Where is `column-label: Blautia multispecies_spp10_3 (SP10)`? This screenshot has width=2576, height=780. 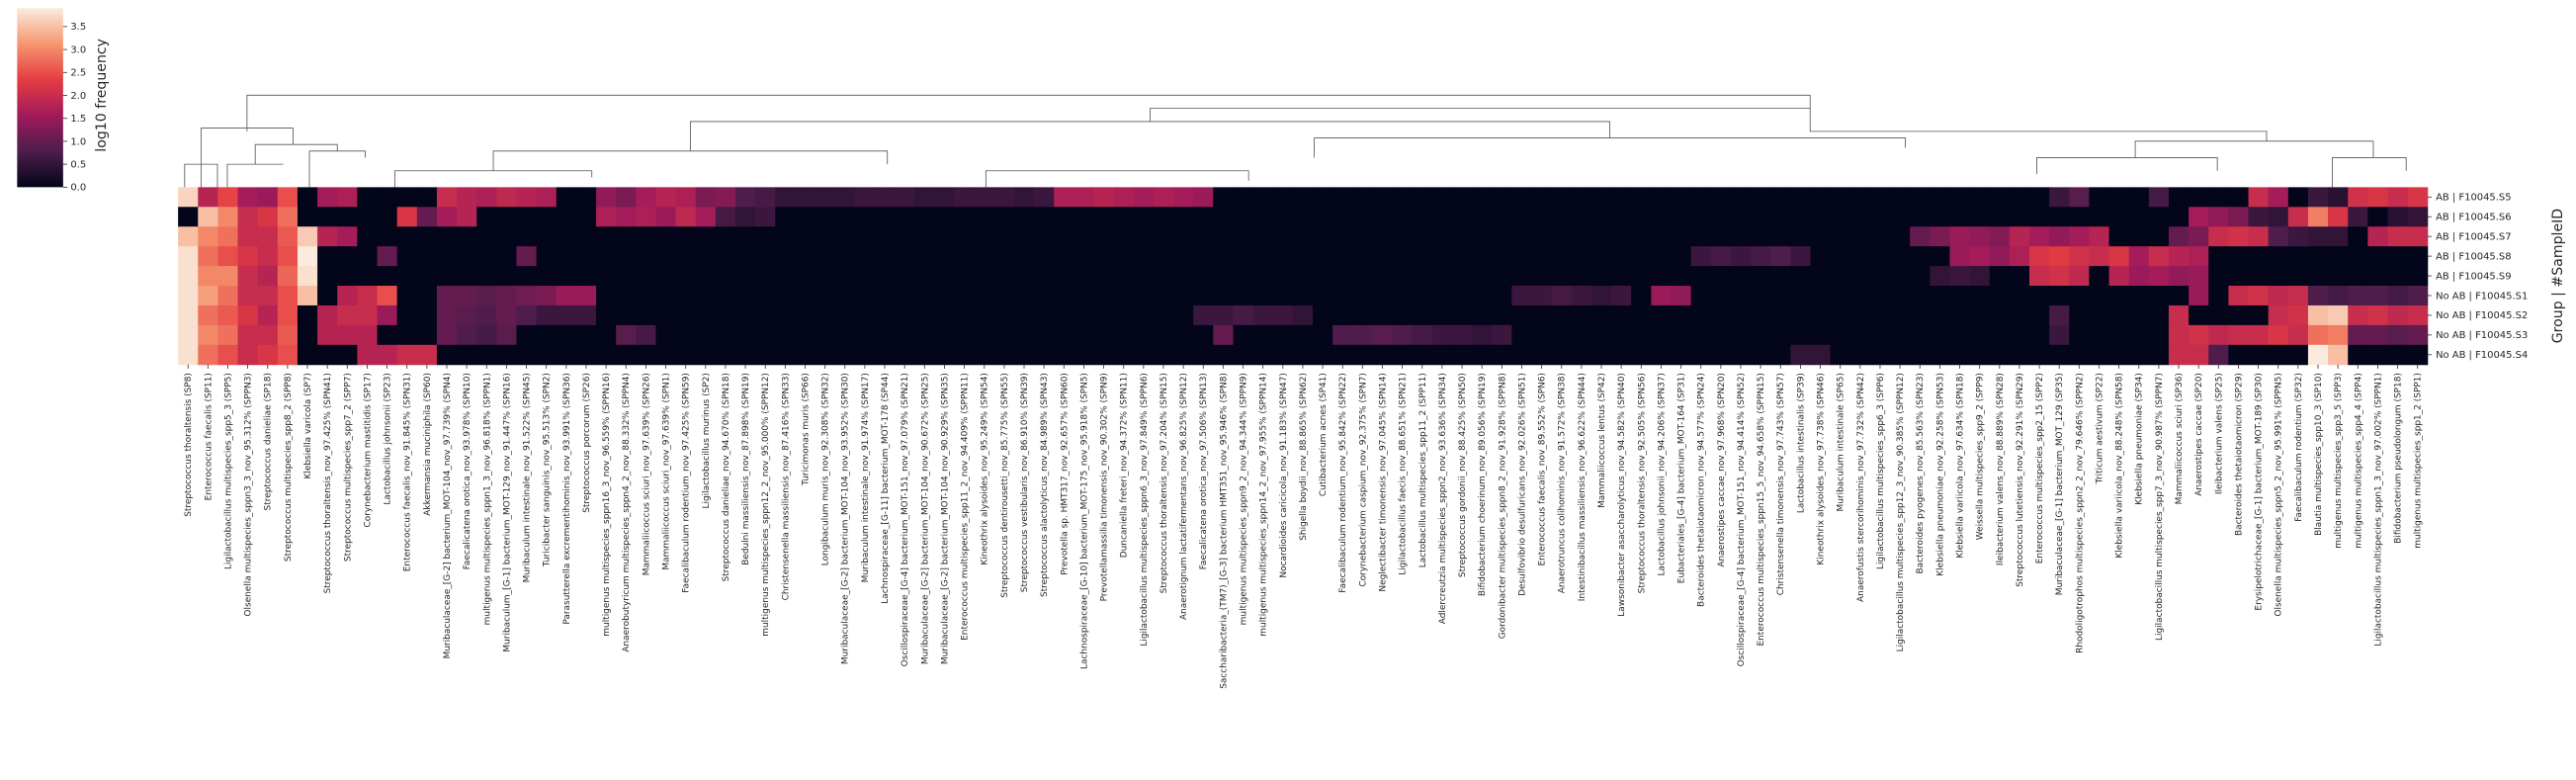 column-label: Blautia multispecies_spp10_3 (SP10) is located at coordinates (2319, 454).